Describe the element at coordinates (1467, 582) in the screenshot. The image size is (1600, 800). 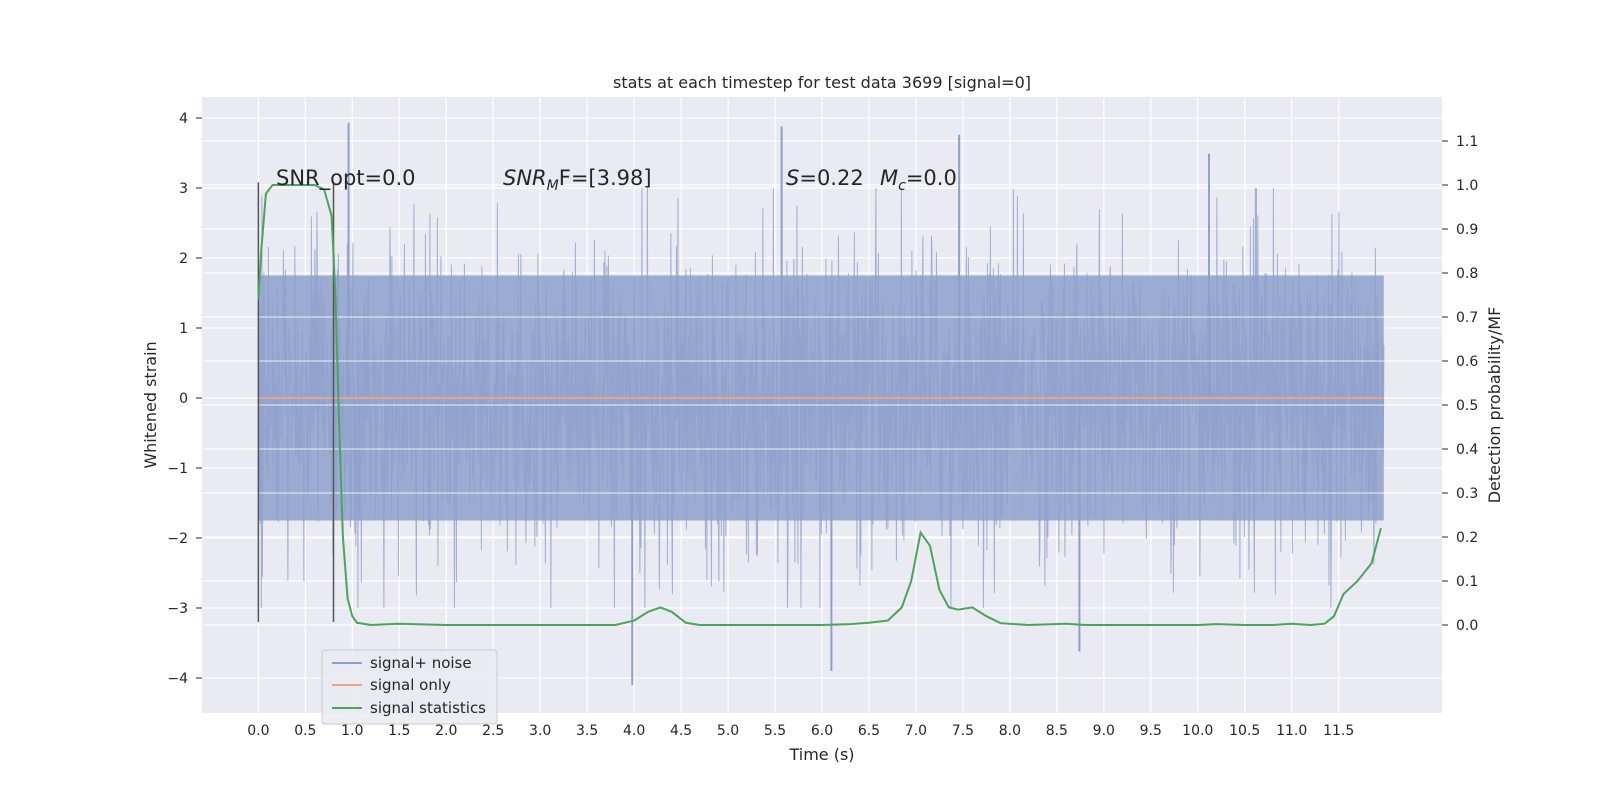
I see `y-right-tick-label-1: 0.1` at that location.